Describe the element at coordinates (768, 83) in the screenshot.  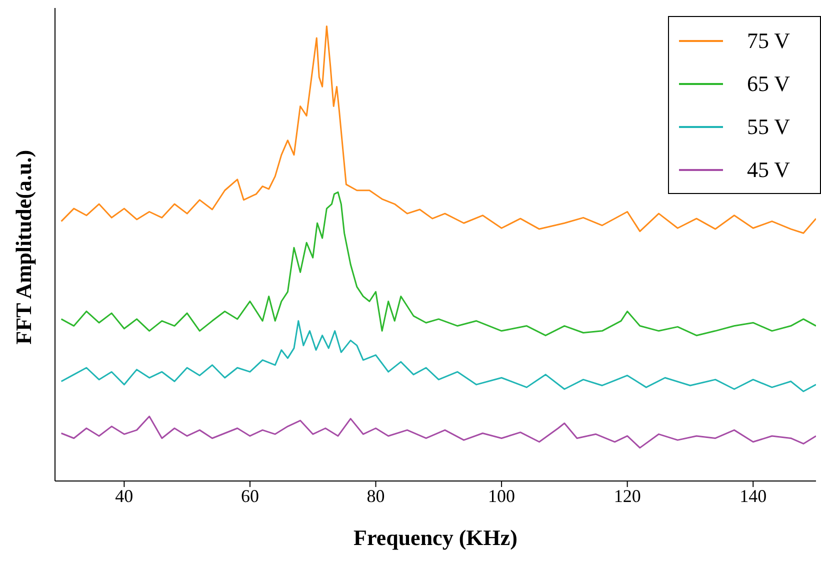
I see `legend-label: 65 V` at that location.